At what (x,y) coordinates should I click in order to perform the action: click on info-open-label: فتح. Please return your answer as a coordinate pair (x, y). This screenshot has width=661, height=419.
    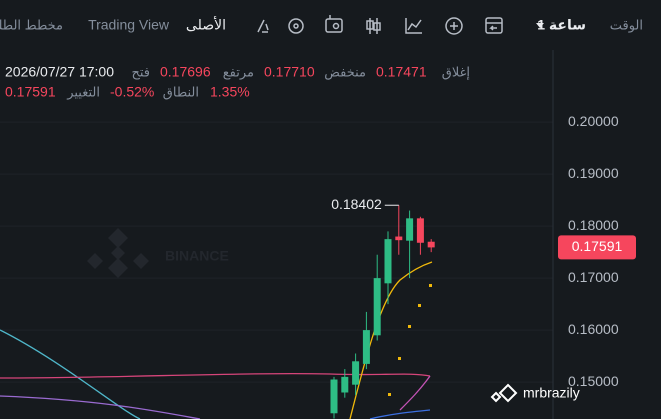
    Looking at the image, I should click on (140, 72).